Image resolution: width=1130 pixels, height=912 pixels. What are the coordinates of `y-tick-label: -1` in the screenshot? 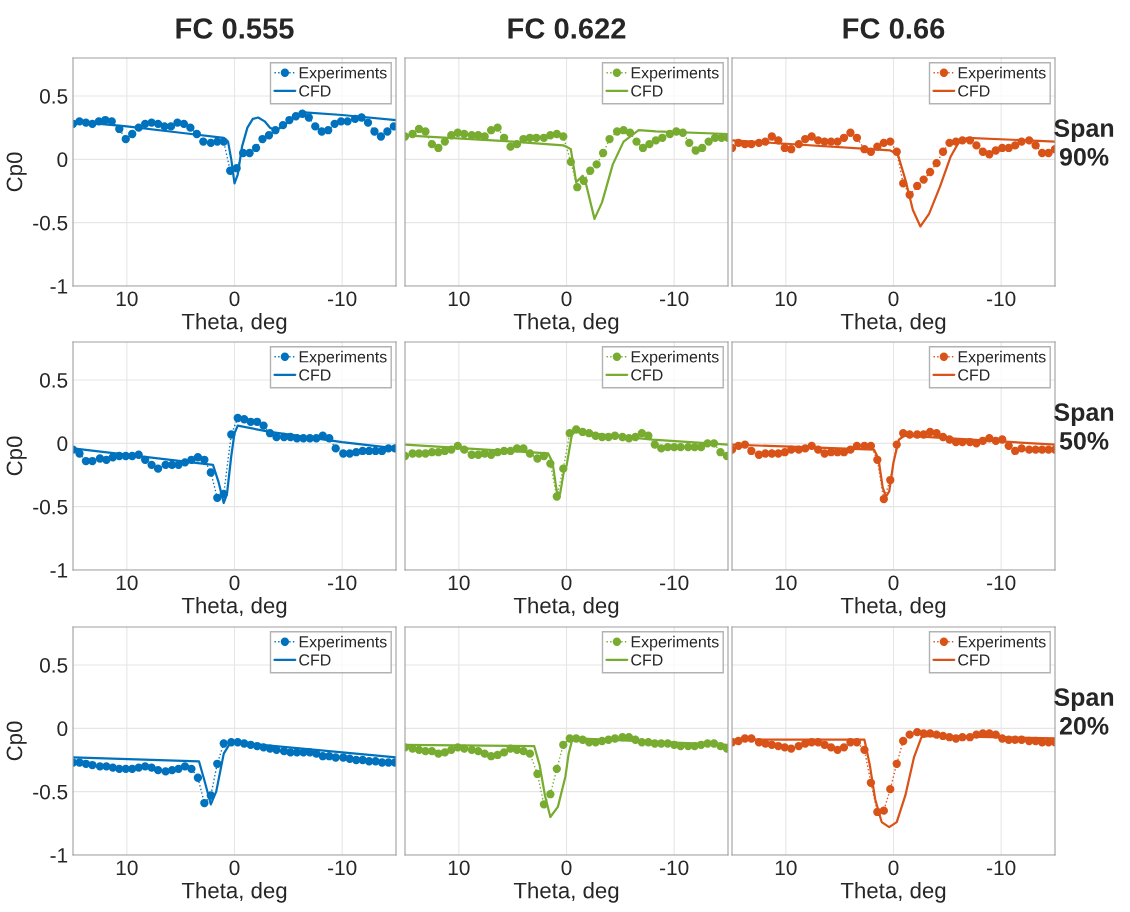 It's located at (59, 286).